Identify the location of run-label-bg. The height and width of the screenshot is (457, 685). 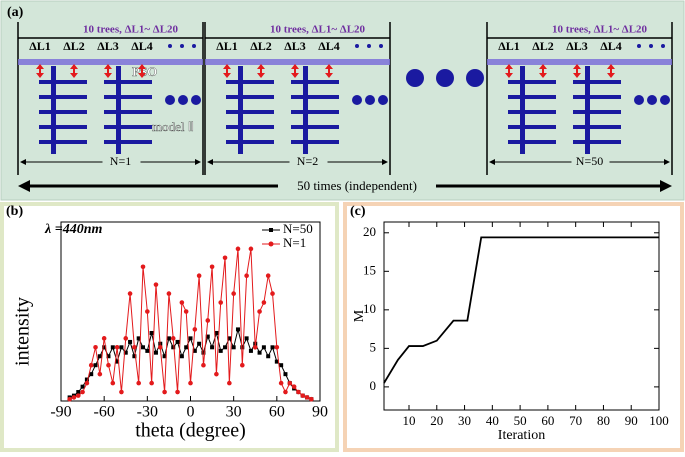
(121, 162).